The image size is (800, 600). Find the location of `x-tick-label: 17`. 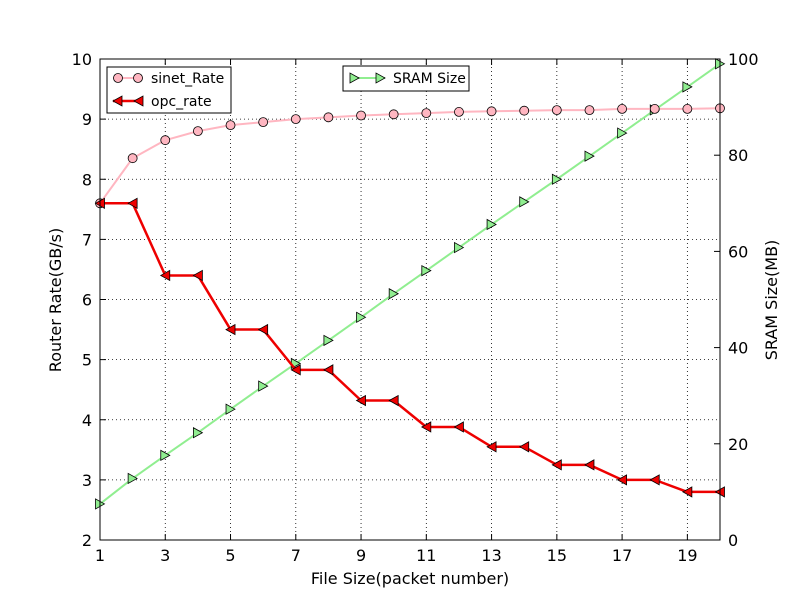

x-tick-label: 17 is located at coordinates (622, 555).